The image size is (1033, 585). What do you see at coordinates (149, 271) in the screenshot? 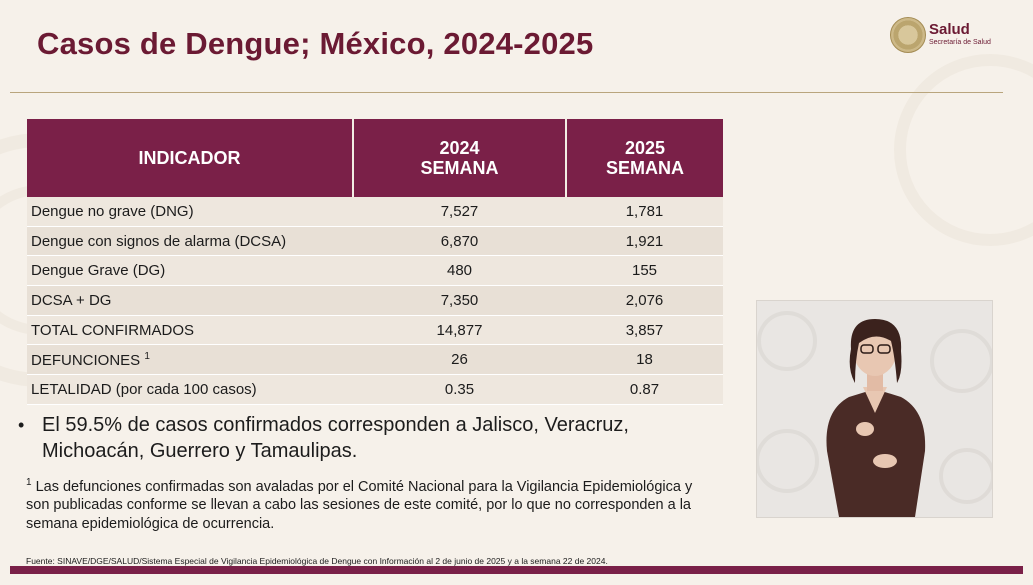
I see `row-label-abbr: (DG)` at bounding box center [149, 271].